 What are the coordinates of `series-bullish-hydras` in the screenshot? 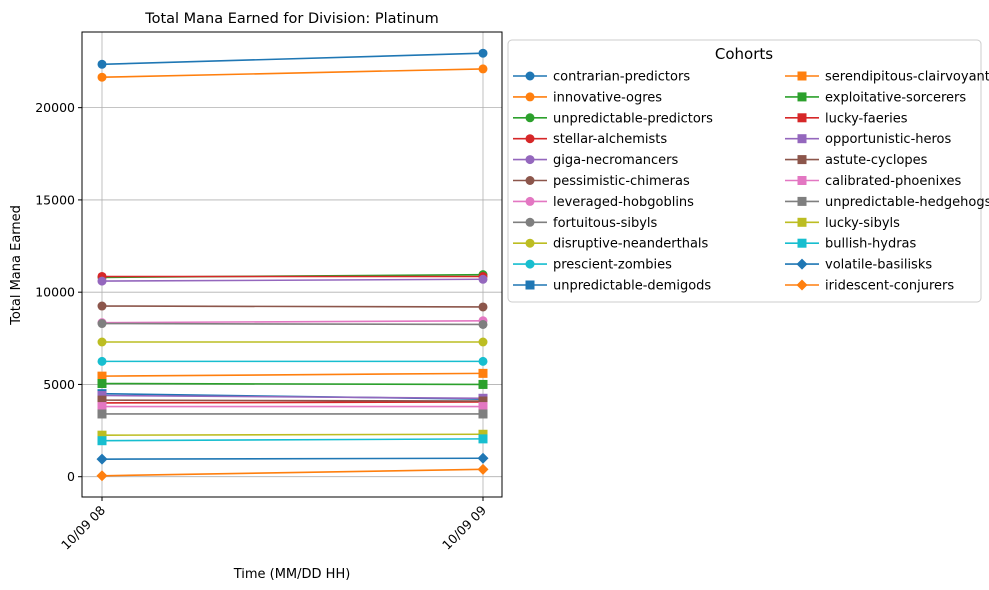 It's located at (292, 440).